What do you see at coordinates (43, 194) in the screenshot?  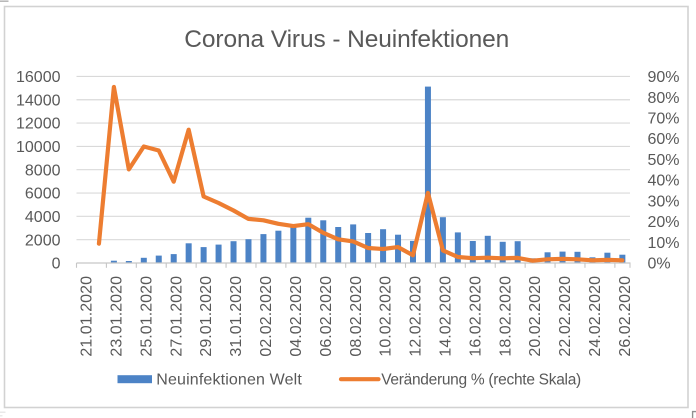 I see `svg-text: 6000` at bounding box center [43, 194].